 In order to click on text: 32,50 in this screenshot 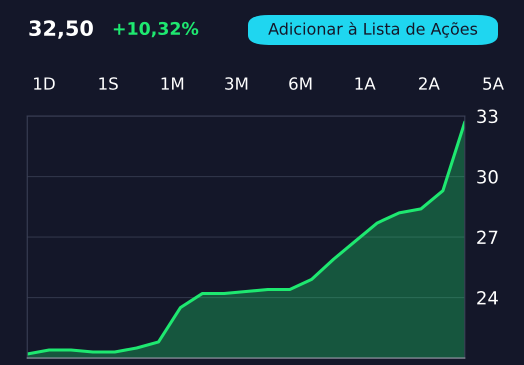, I will do `click(61, 29)`.